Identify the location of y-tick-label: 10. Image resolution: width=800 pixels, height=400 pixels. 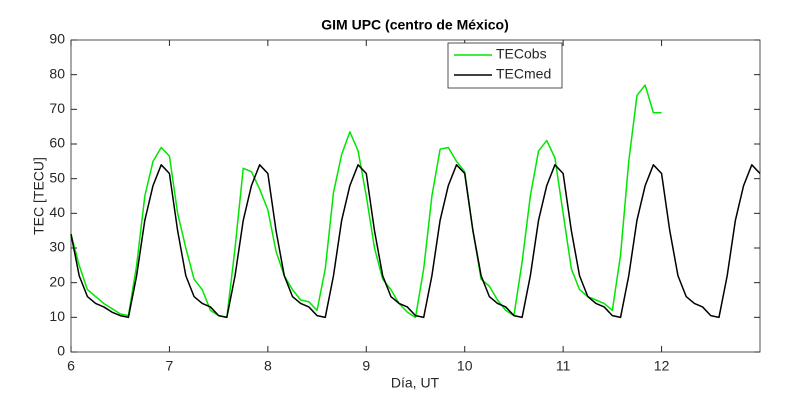
(57, 316).